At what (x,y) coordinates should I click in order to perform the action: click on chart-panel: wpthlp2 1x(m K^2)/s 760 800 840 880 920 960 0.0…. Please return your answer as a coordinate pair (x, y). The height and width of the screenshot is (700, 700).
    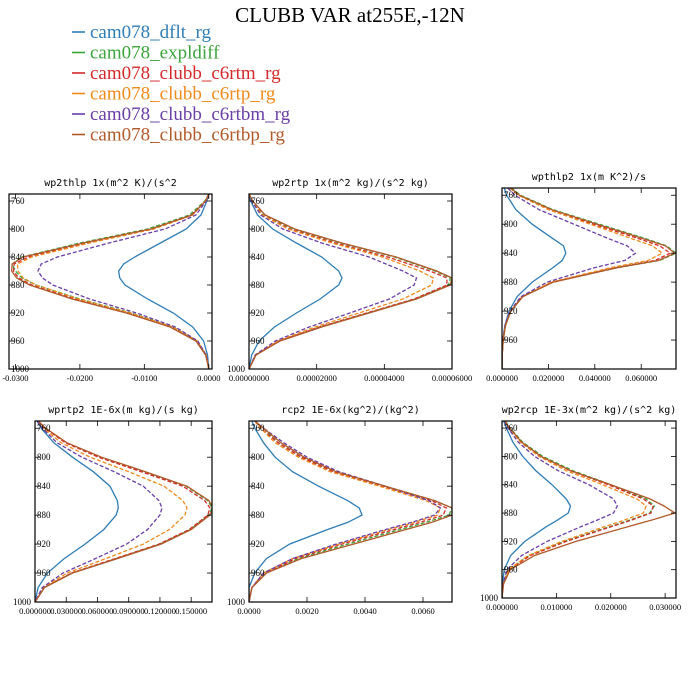
    Looking at the image, I should click on (581, 277).